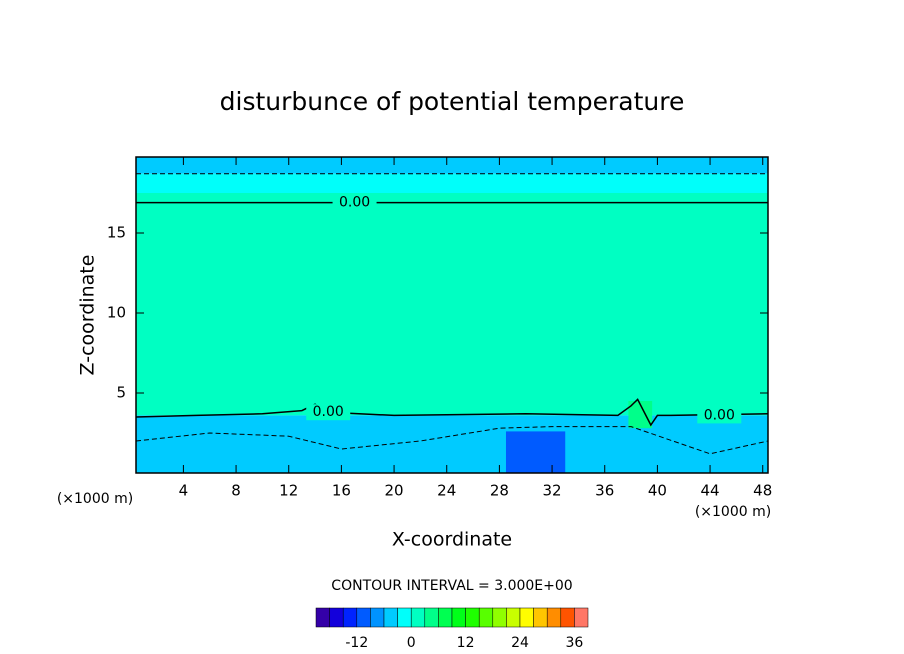 Image resolution: width=904 pixels, height=654 pixels. I want to click on y-axis-label: Z-coordinate, so click(88, 315).